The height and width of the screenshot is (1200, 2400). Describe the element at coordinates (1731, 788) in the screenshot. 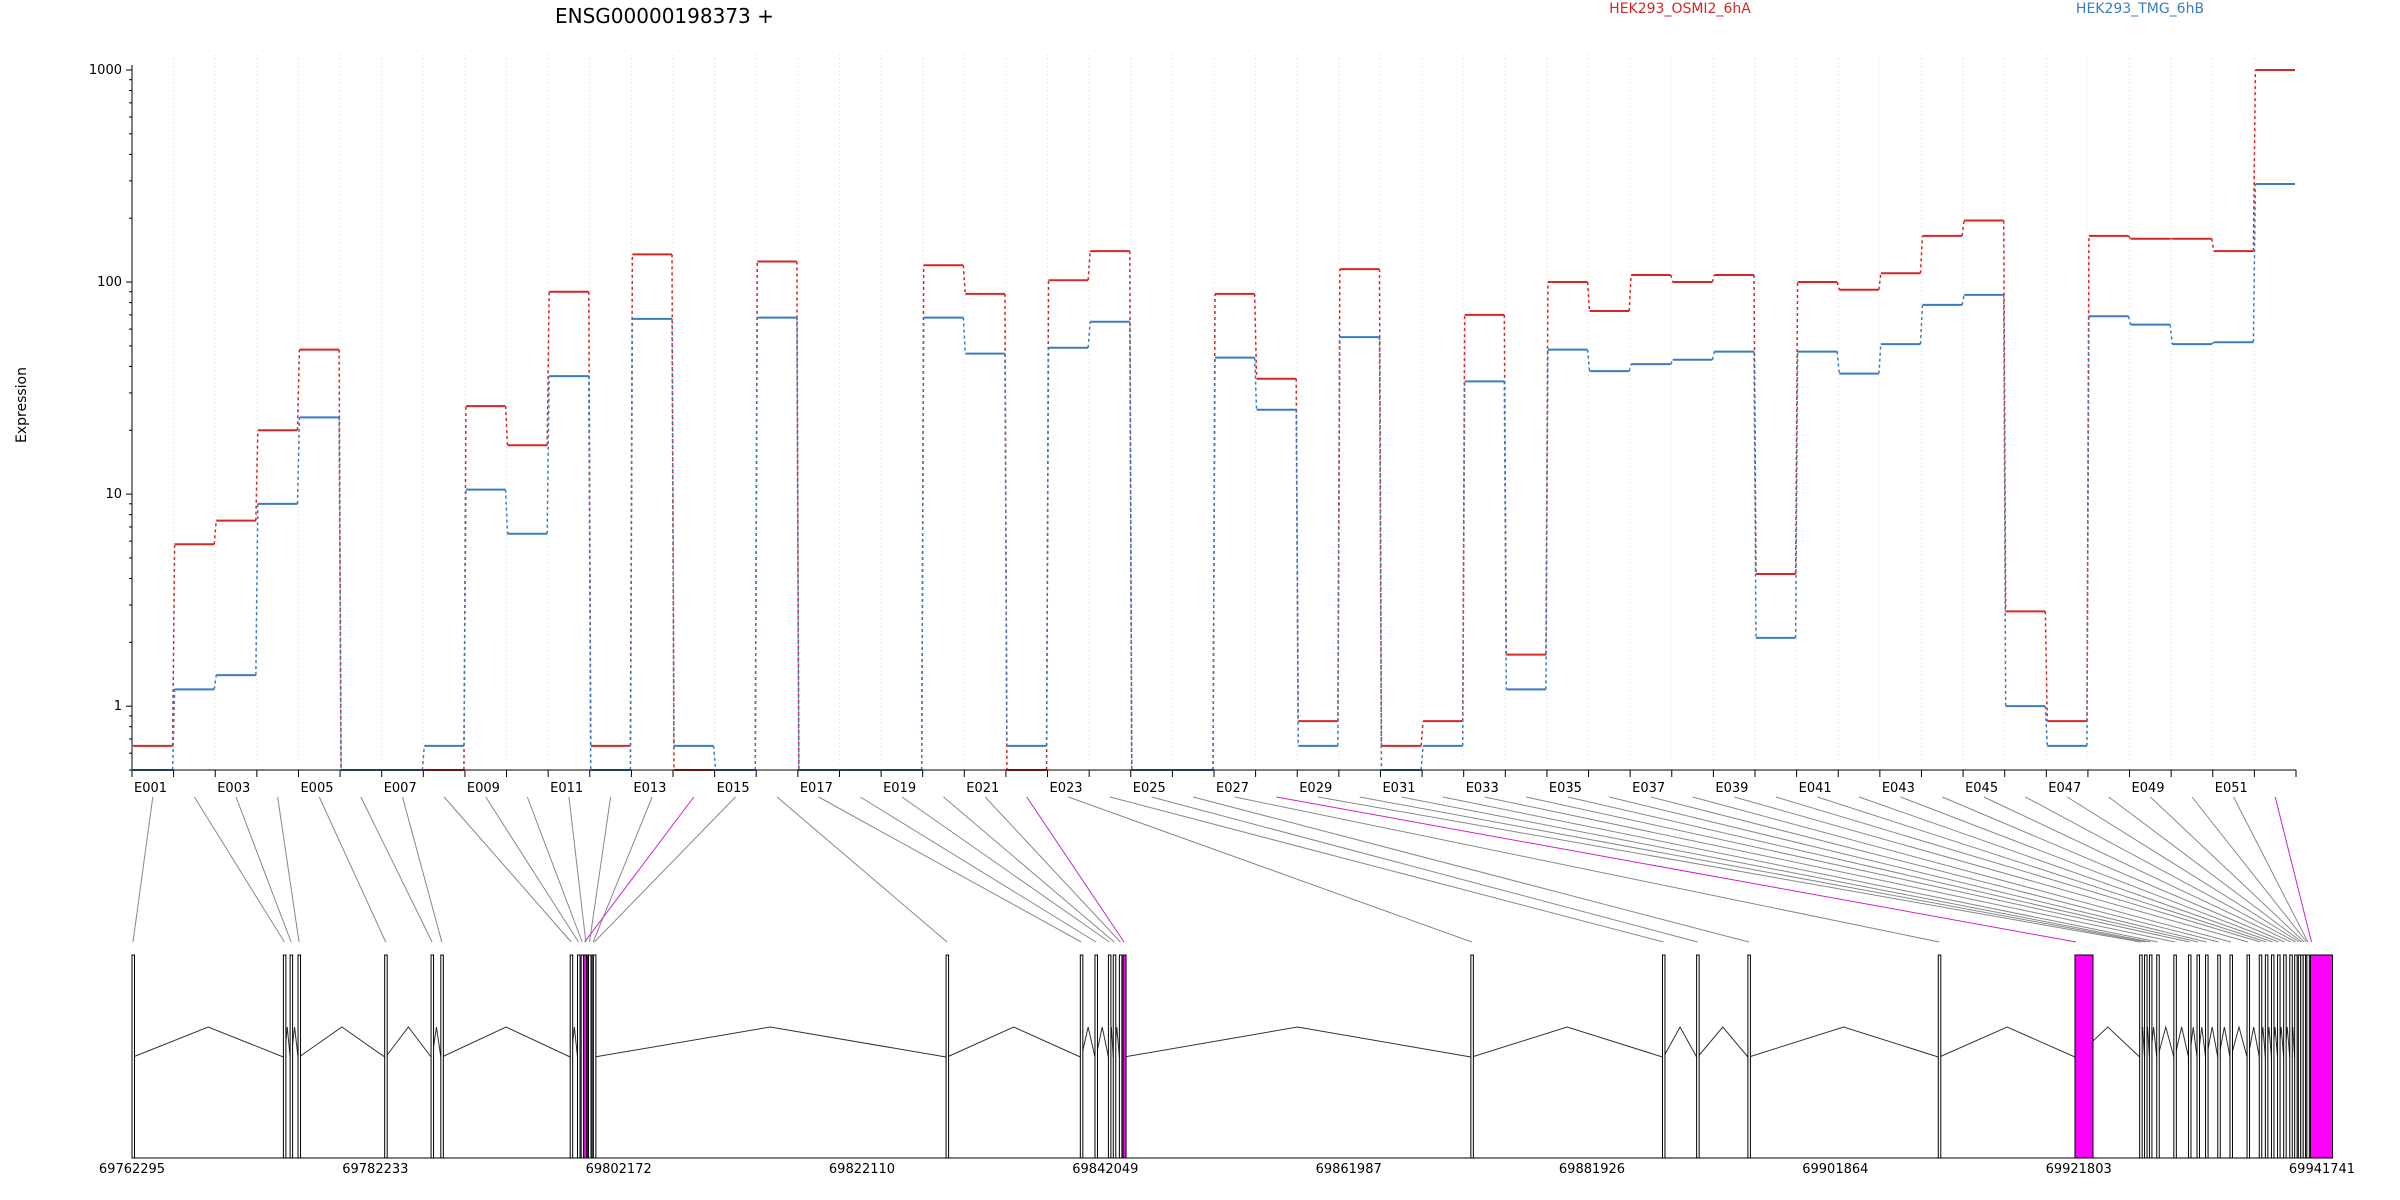

I see `exon-label: E039` at that location.